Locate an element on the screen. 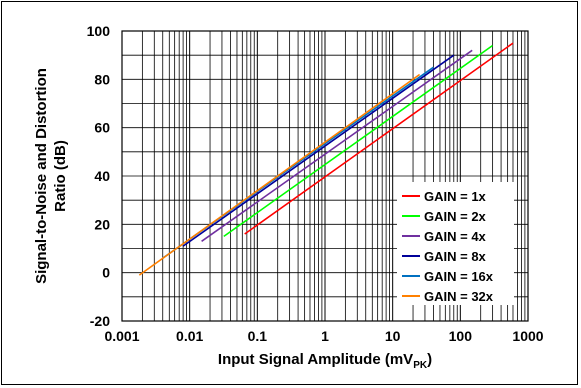 The image size is (581, 388). x-tick-label: 10 is located at coordinates (393, 336).